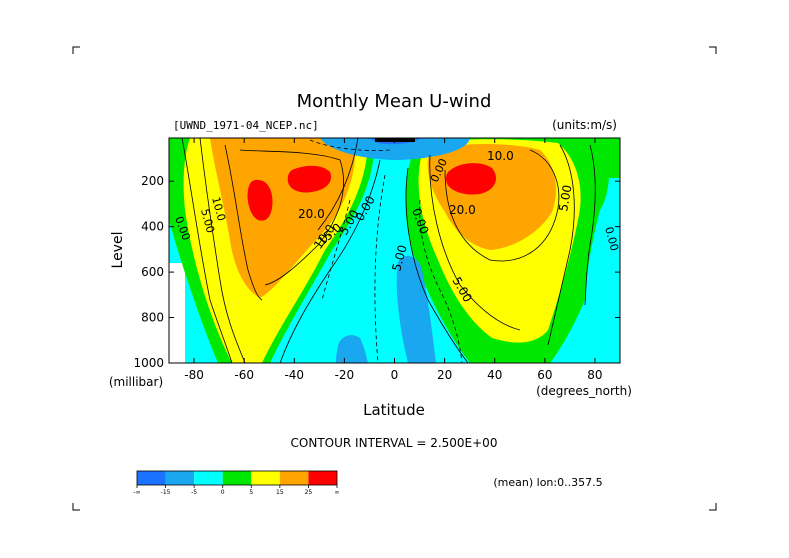 This screenshot has width=789, height=558. What do you see at coordinates (194, 375) in the screenshot?
I see `x-tick-label: -80` at bounding box center [194, 375].